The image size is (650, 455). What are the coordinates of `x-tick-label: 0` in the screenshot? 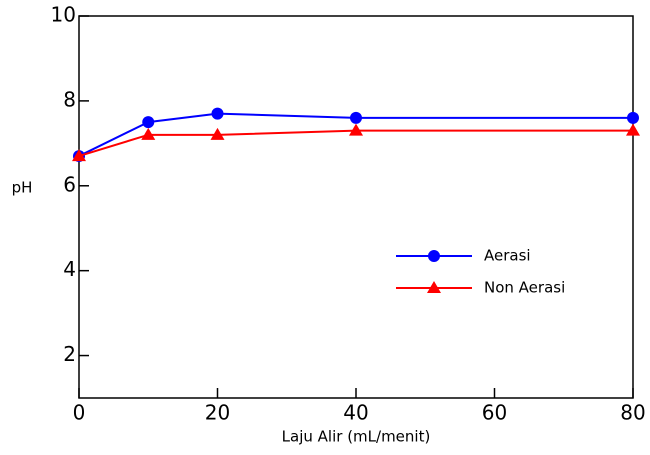 It's located at (79, 413).